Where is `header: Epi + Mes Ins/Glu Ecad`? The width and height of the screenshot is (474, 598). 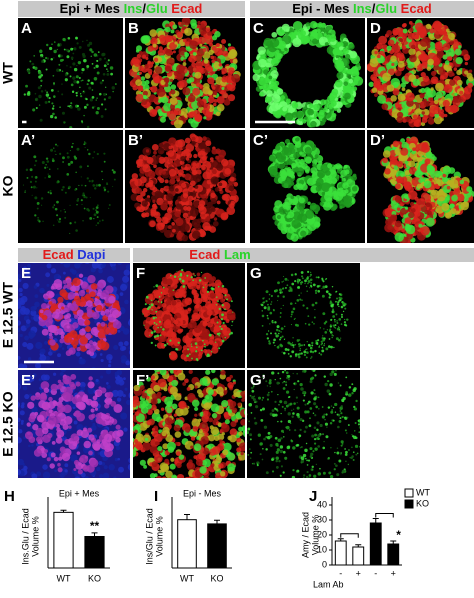
header: Epi + Mes Ins/Glu Ecad is located at coordinates (131, 8).